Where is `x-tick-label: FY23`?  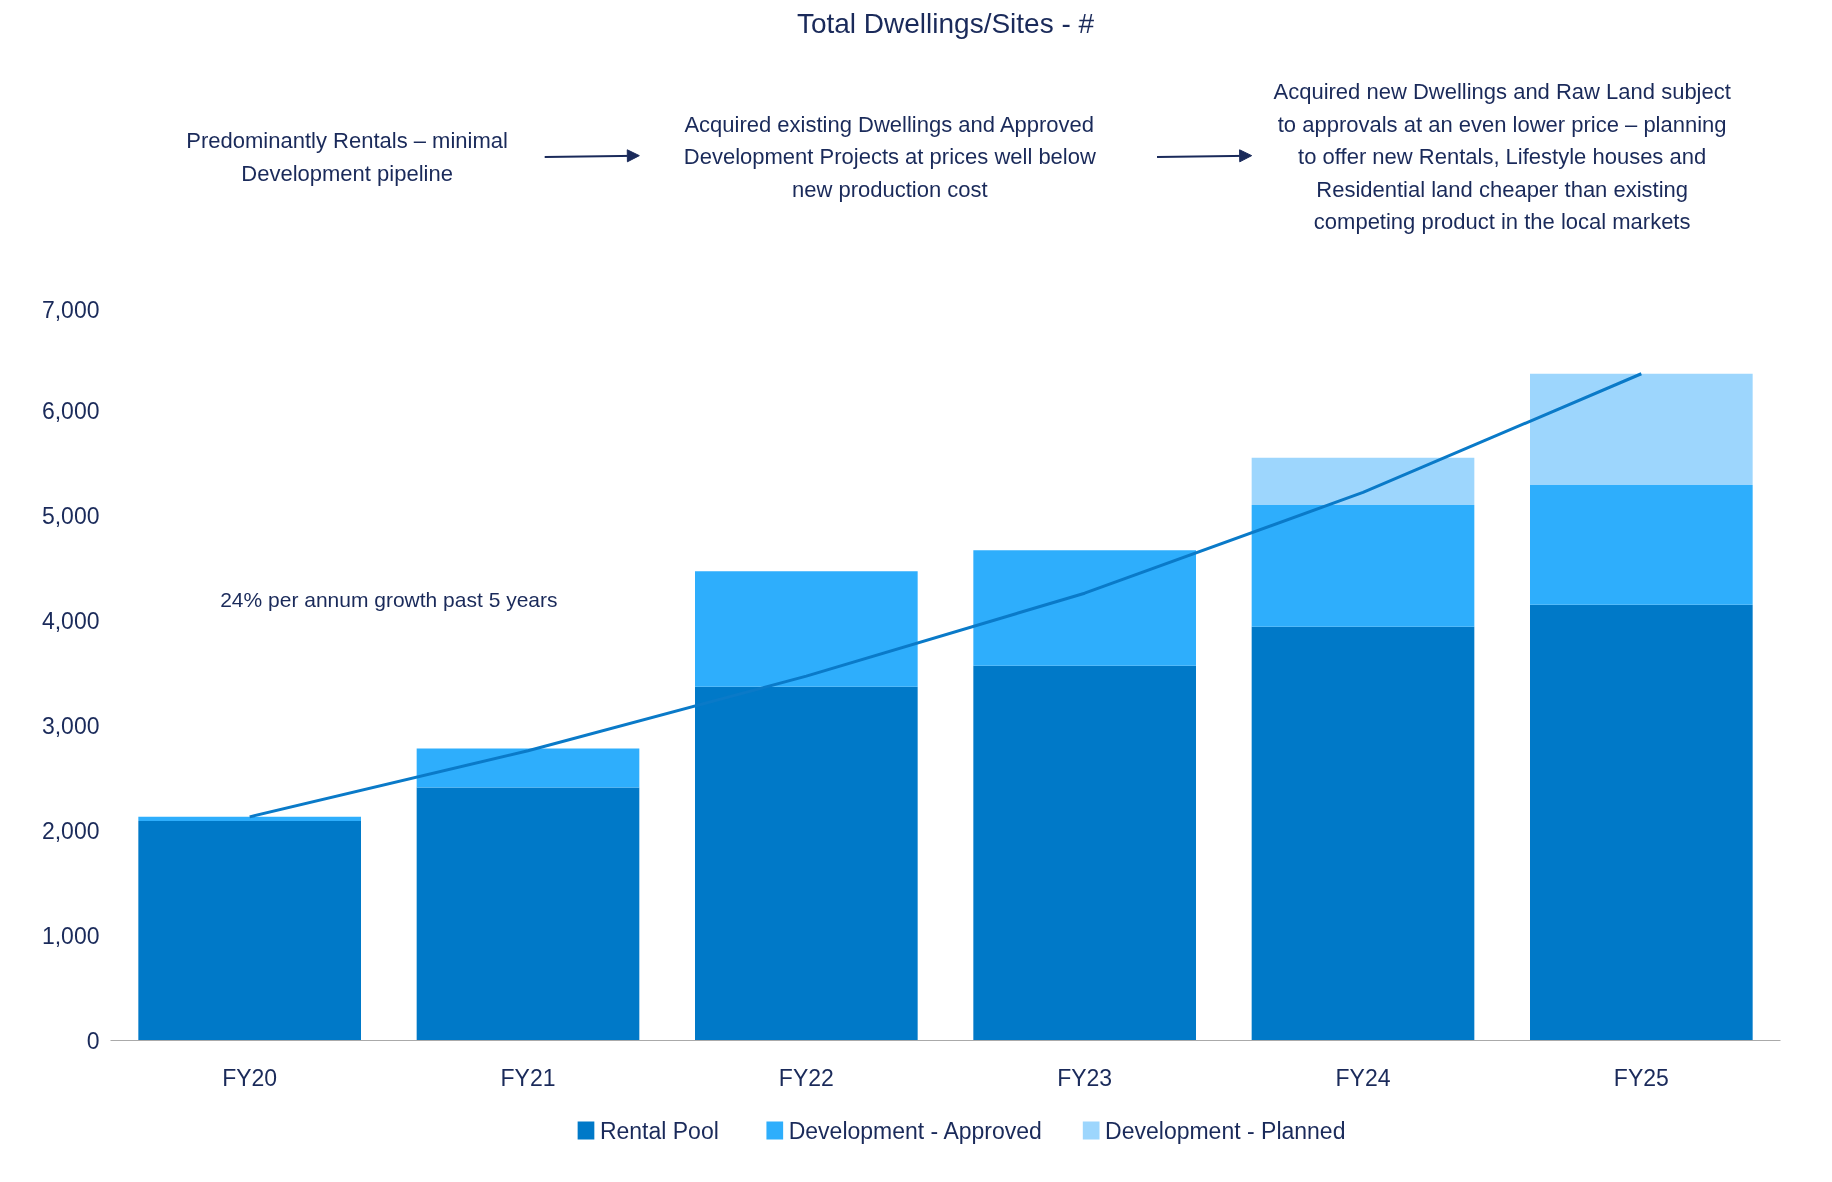 x-tick-label: FY23 is located at coordinates (1085, 1077).